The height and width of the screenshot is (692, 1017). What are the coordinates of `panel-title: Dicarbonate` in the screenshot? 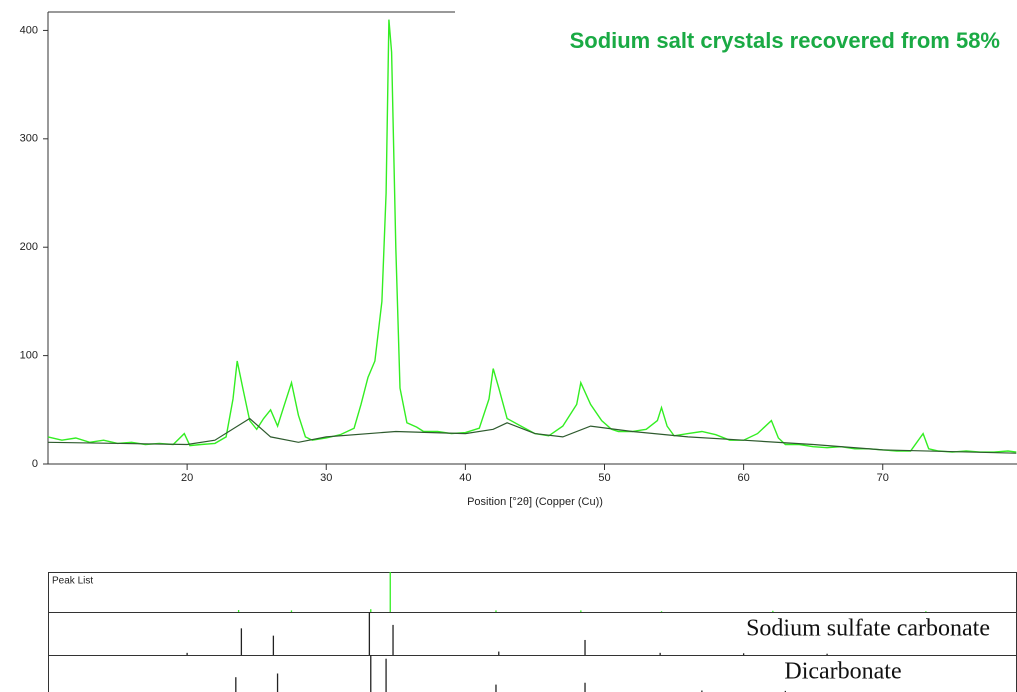 It's located at (842, 672).